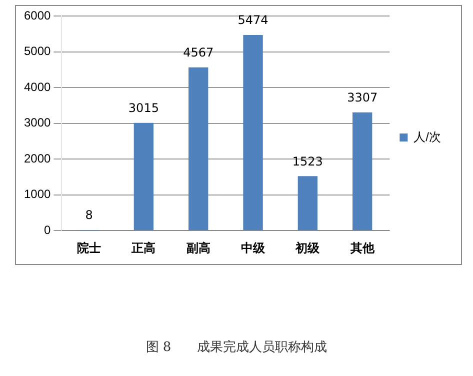 This screenshot has width=473, height=376. Describe the element at coordinates (253, 20) in the screenshot. I see `data-label: 5474` at that location.